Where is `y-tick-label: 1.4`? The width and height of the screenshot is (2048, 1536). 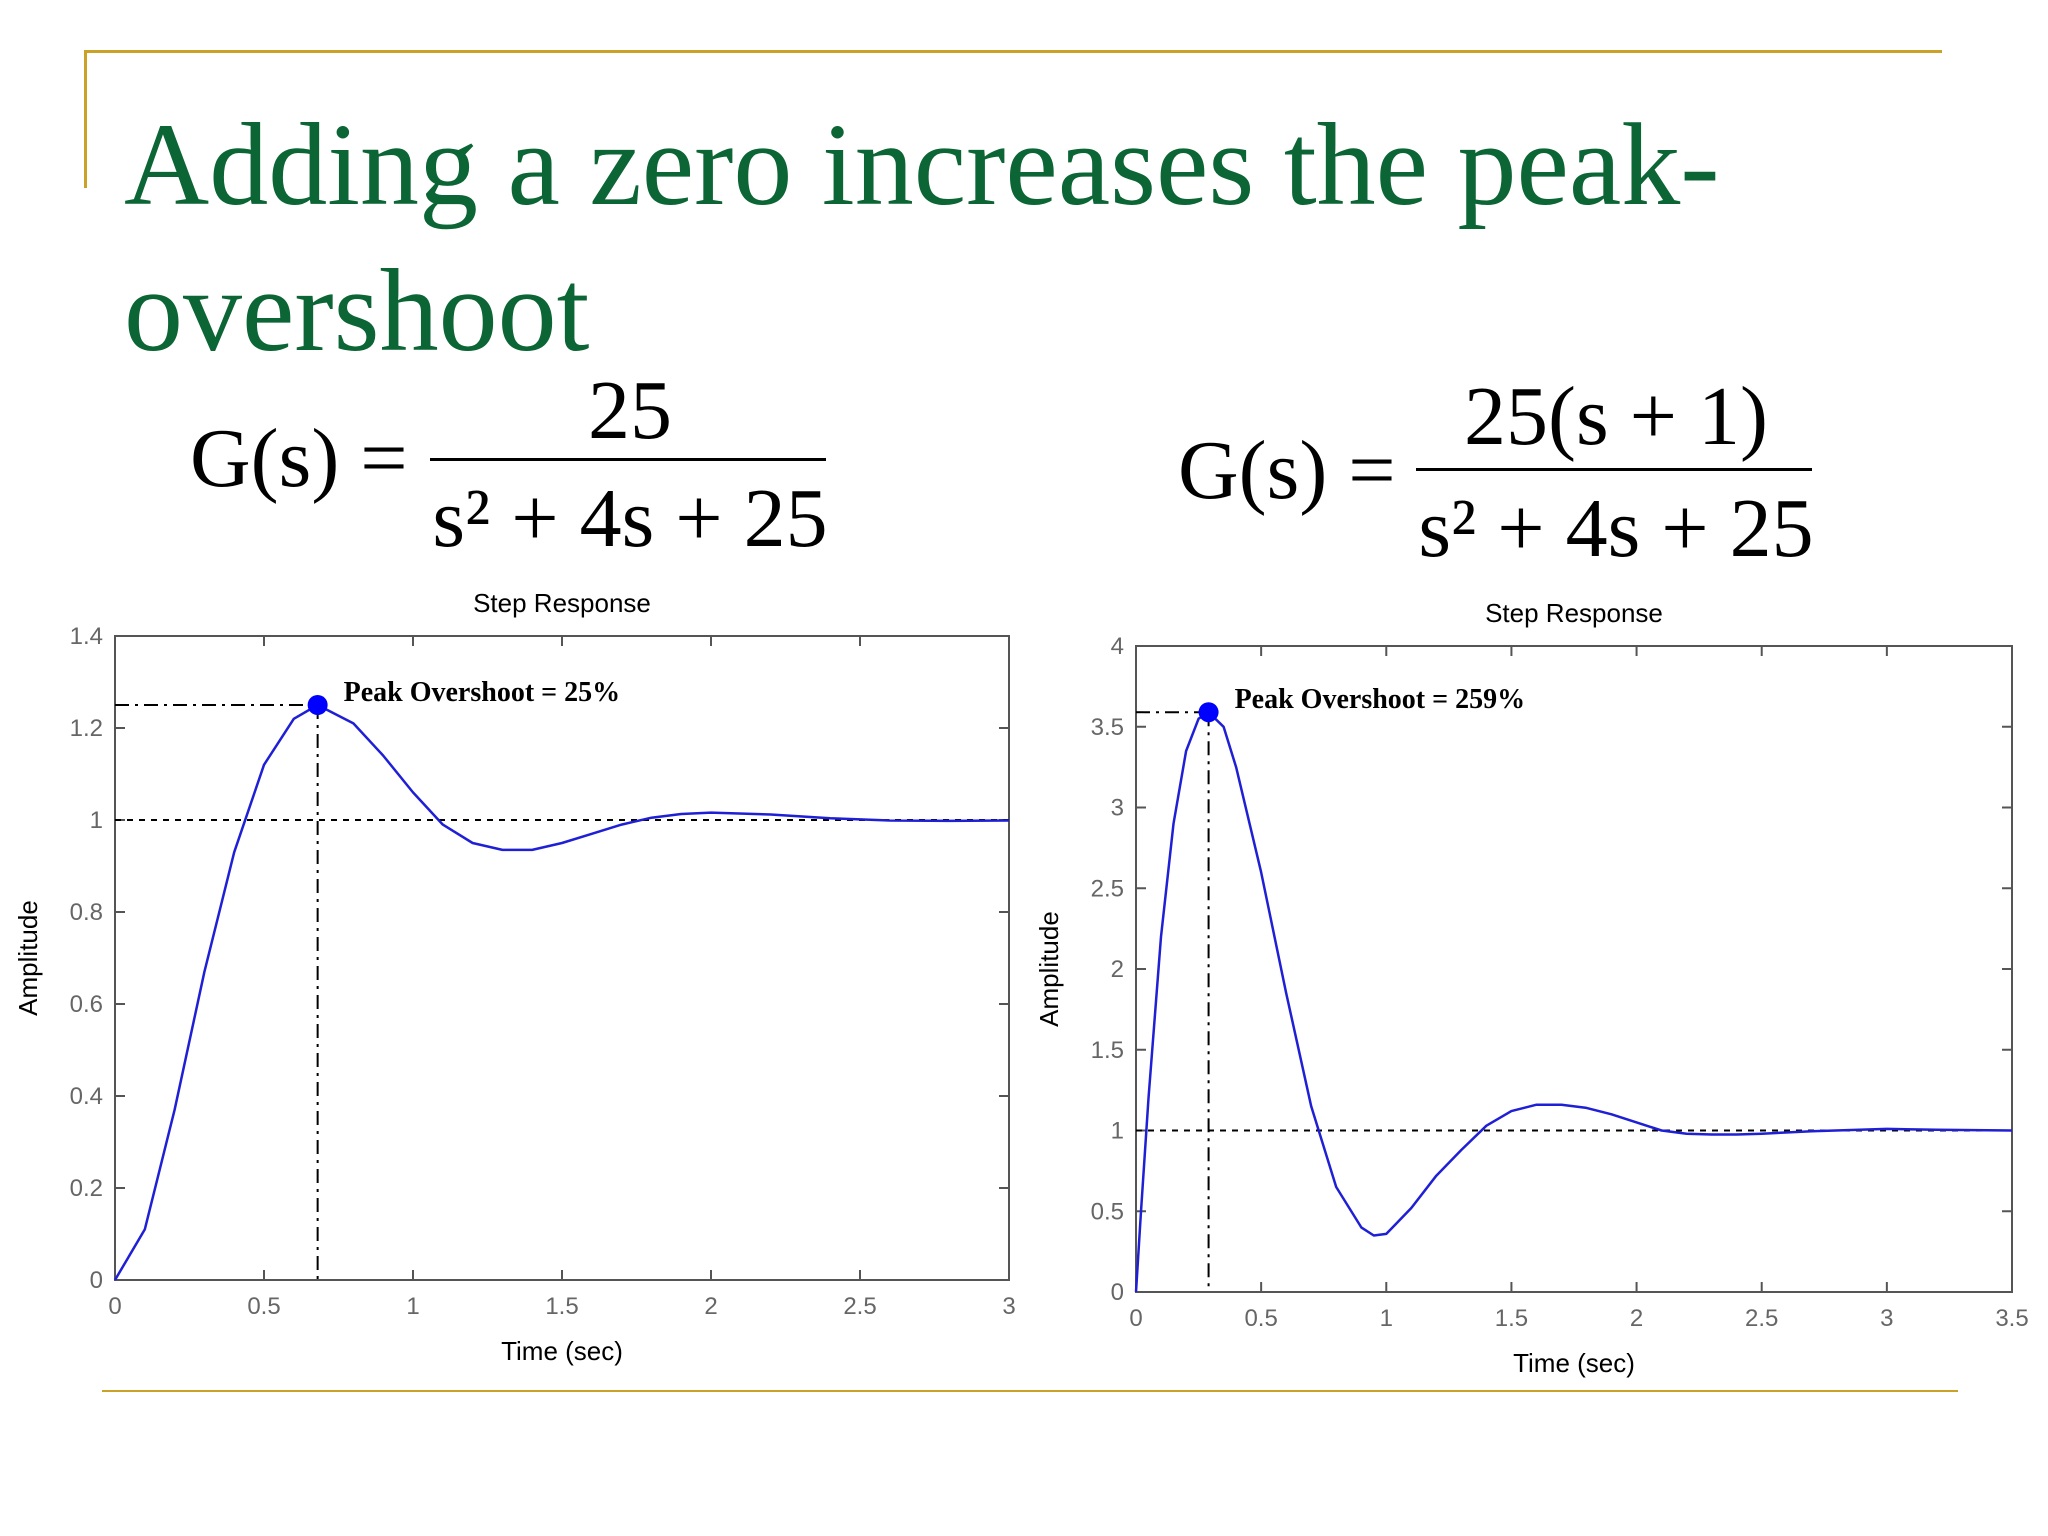 y-tick-label: 1.4 is located at coordinates (86, 636).